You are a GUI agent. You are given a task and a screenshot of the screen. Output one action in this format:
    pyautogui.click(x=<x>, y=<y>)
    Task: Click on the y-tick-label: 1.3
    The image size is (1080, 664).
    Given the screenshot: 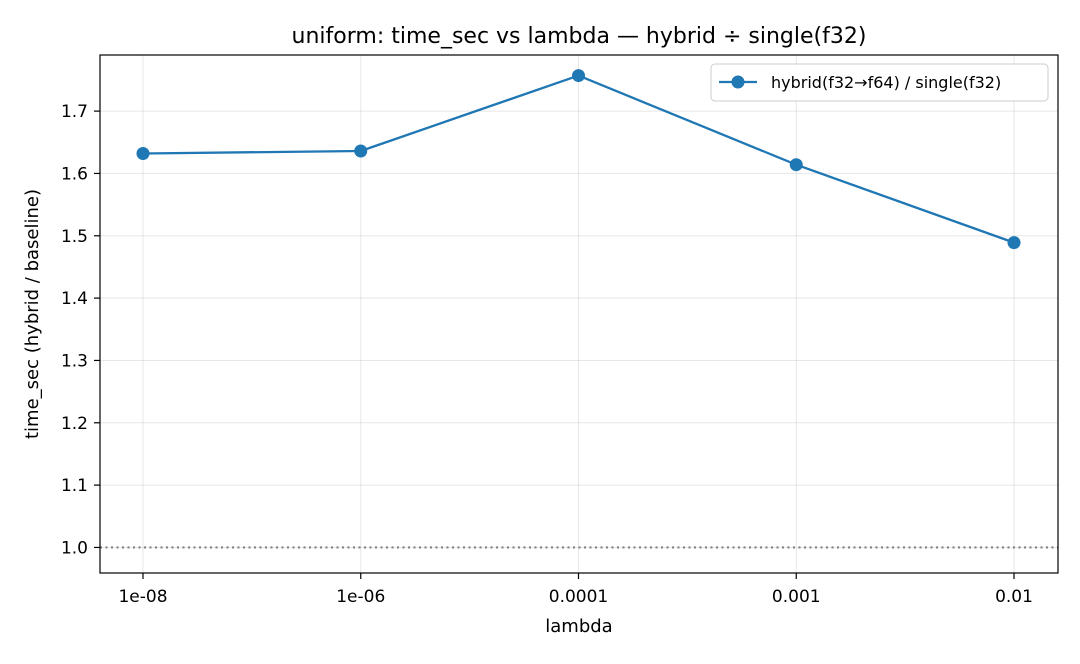 What is the action you would take?
    pyautogui.click(x=74, y=361)
    